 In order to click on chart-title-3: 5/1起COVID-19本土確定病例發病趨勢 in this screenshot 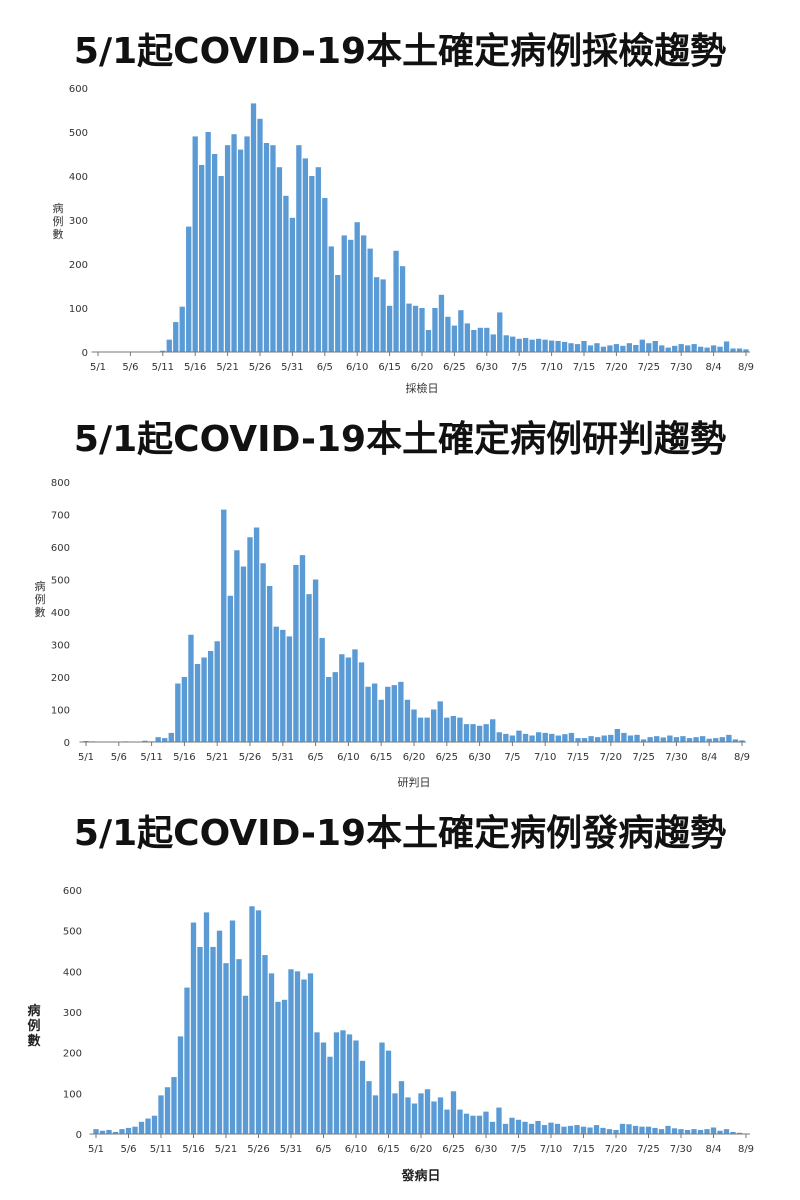, I will do `click(400, 833)`.